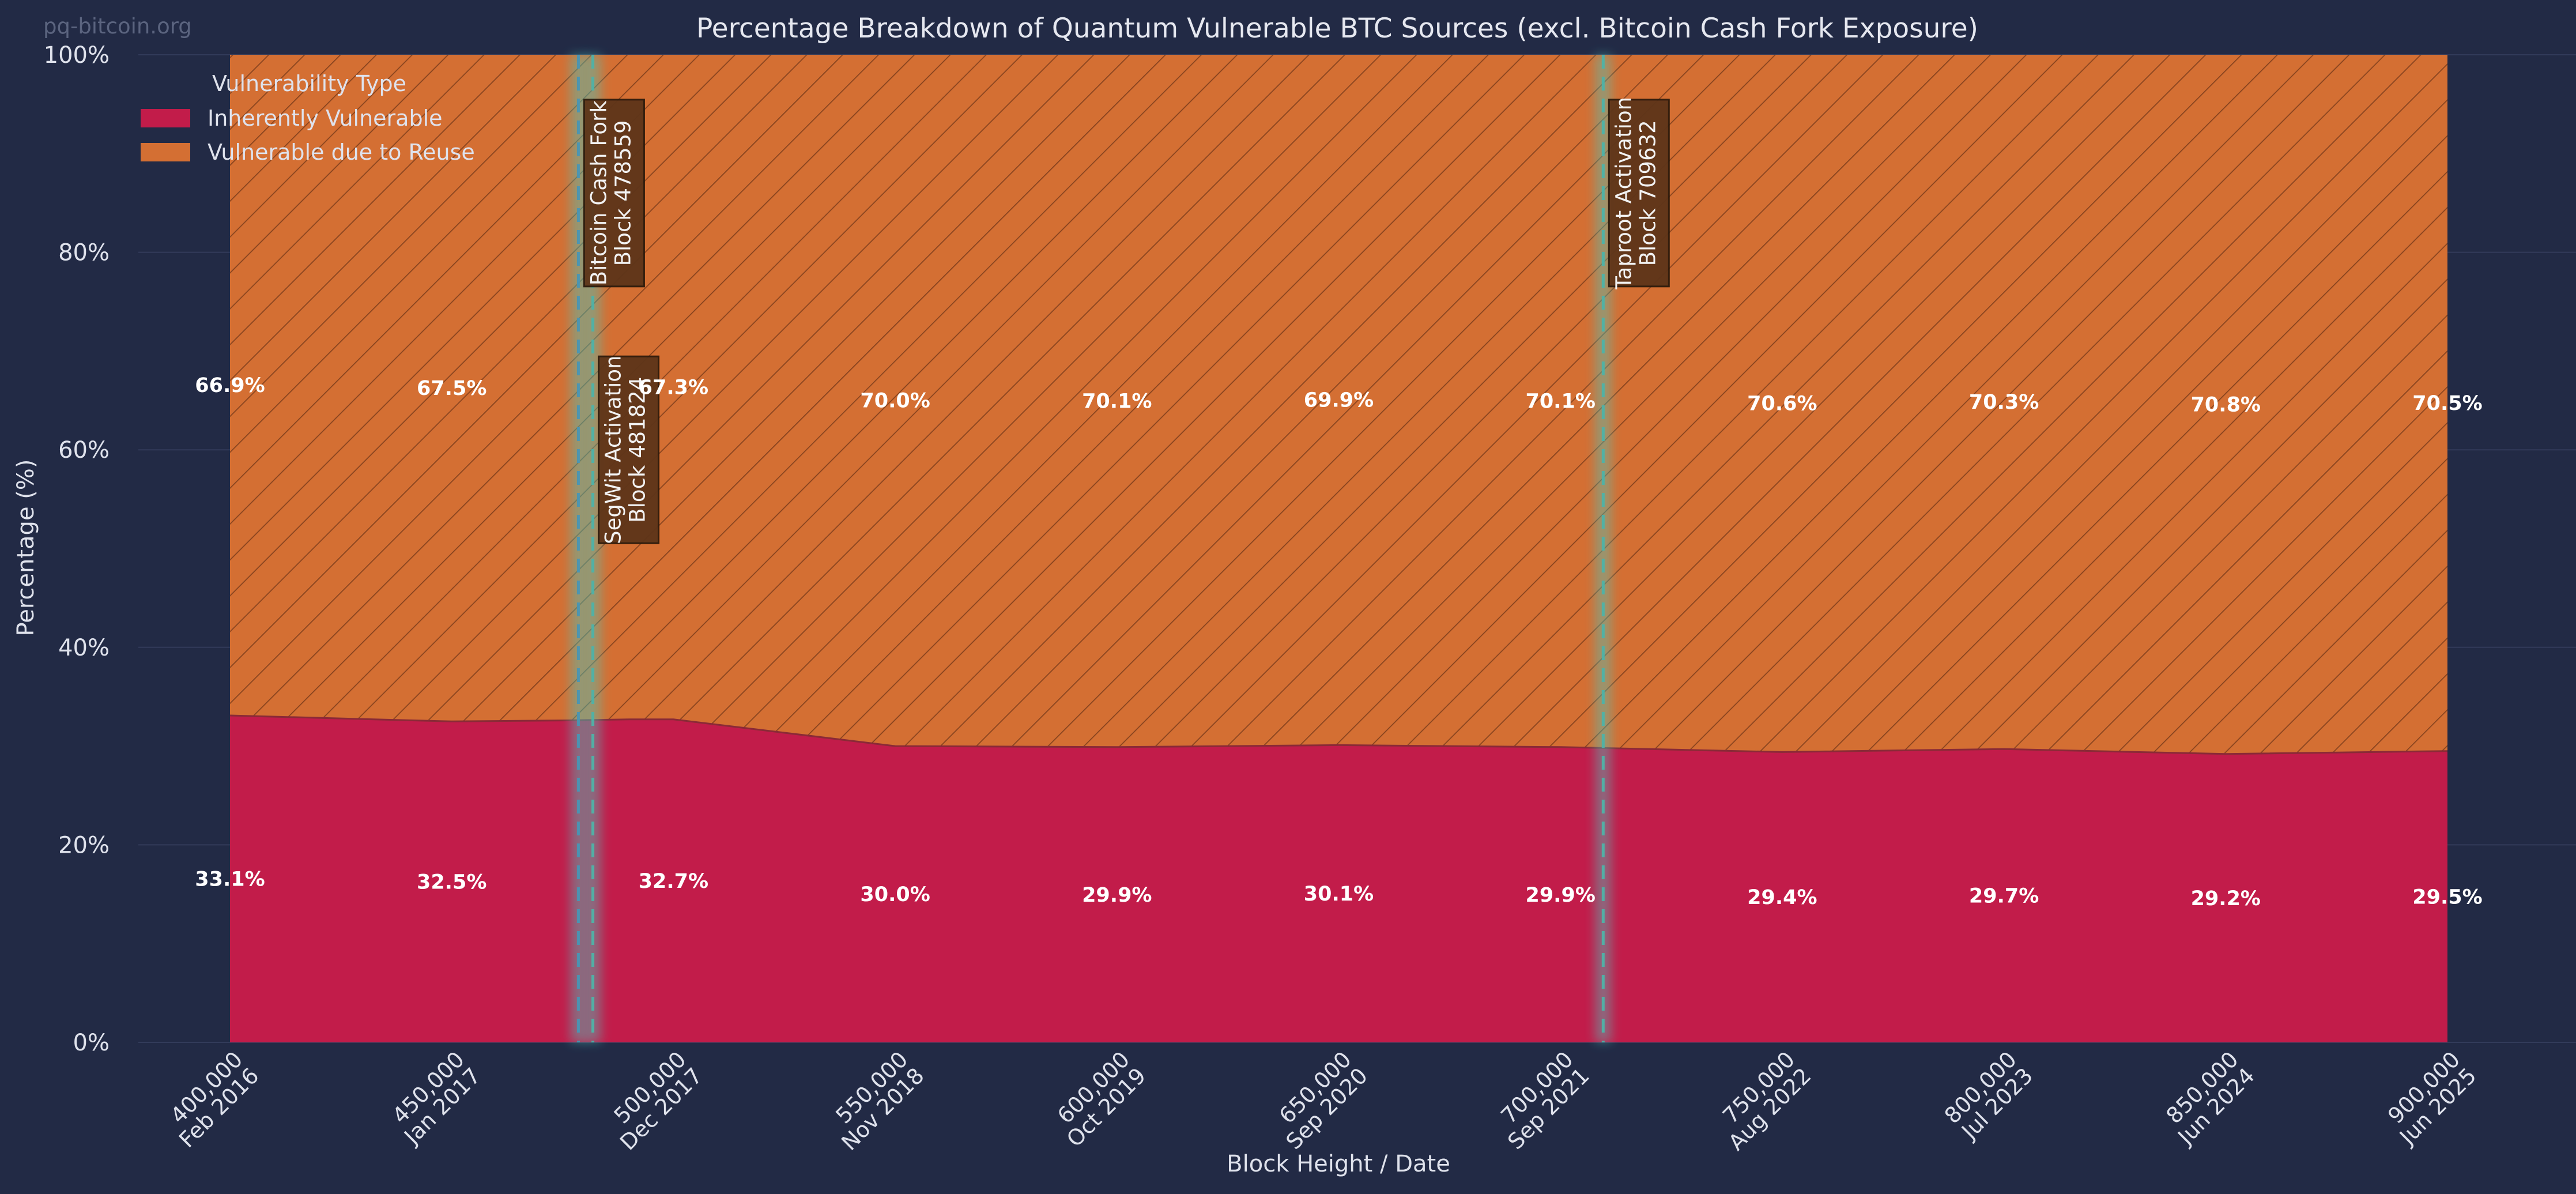 This screenshot has width=2576, height=1194. I want to click on data-label-inherent-4: 29.9%, so click(1117, 895).